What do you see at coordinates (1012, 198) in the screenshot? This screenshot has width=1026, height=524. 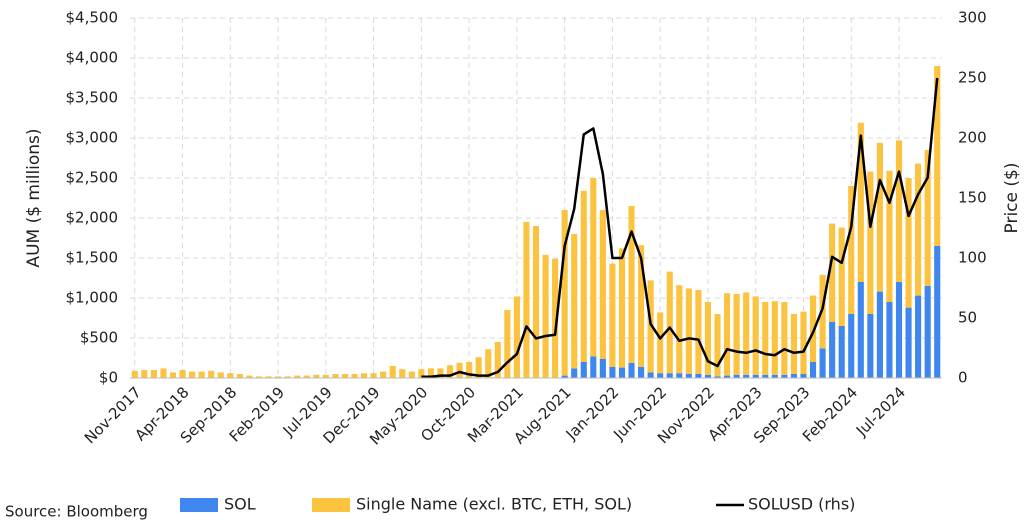 I see `y2-axis-label: Price ($)` at bounding box center [1012, 198].